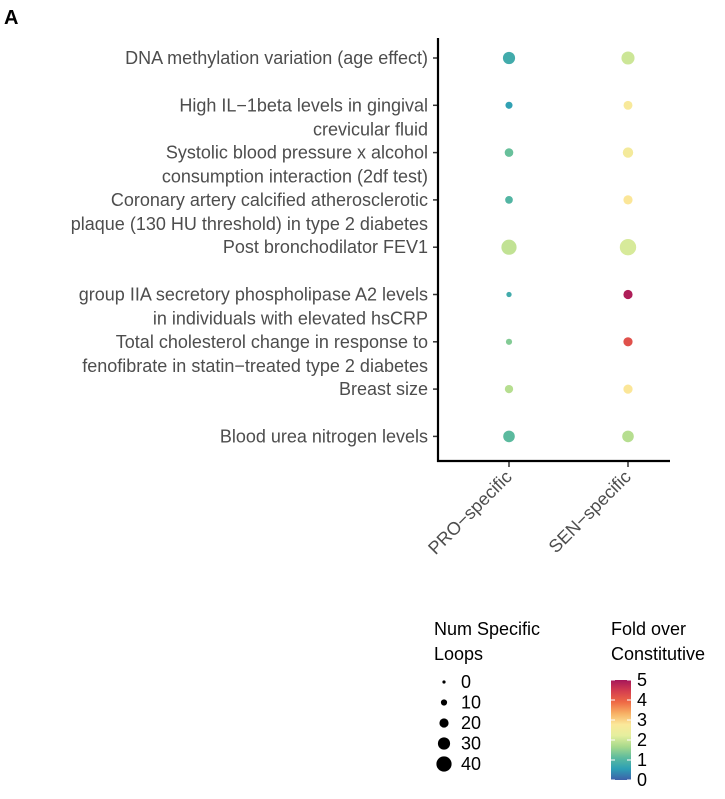  Describe the element at coordinates (642, 760) in the screenshot. I see `color-bar-label: 1` at that location.